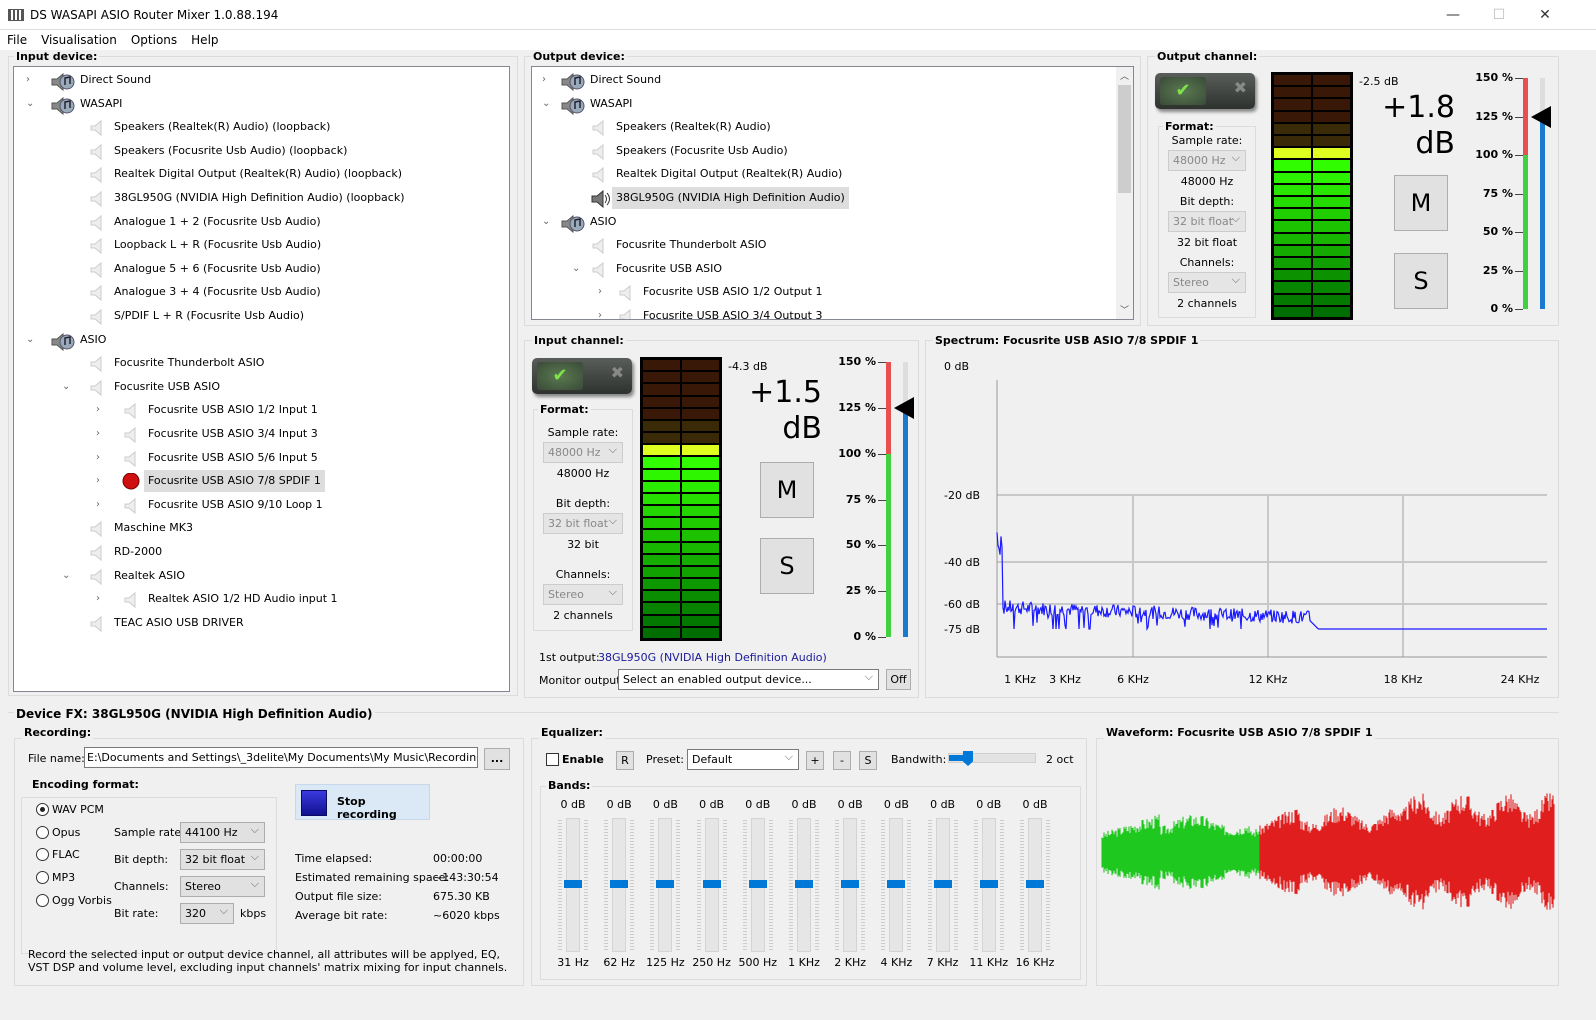 This screenshot has height=1020, width=1596. I want to click on tree-node: S/PDIF L + R (Focusrite Usb Audio), so click(261, 316).